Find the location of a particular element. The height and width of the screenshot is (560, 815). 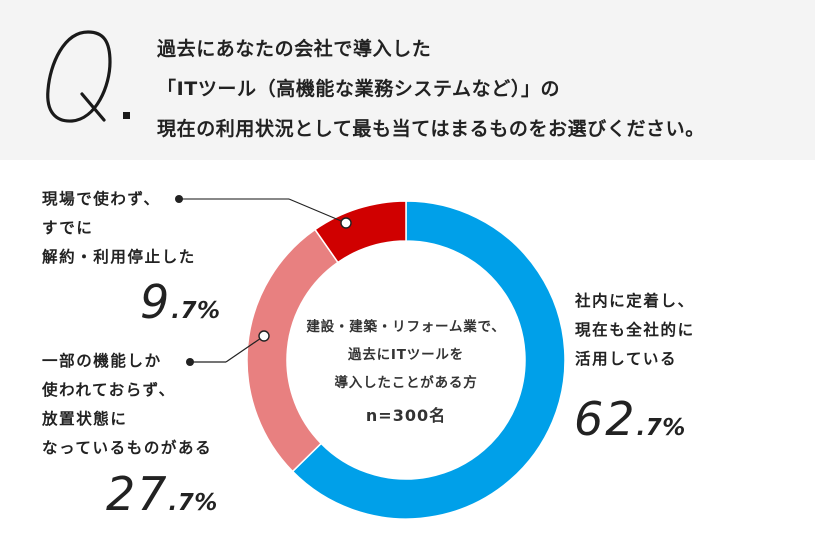

label-stopped-line-2: すでに is located at coordinates (68, 228).